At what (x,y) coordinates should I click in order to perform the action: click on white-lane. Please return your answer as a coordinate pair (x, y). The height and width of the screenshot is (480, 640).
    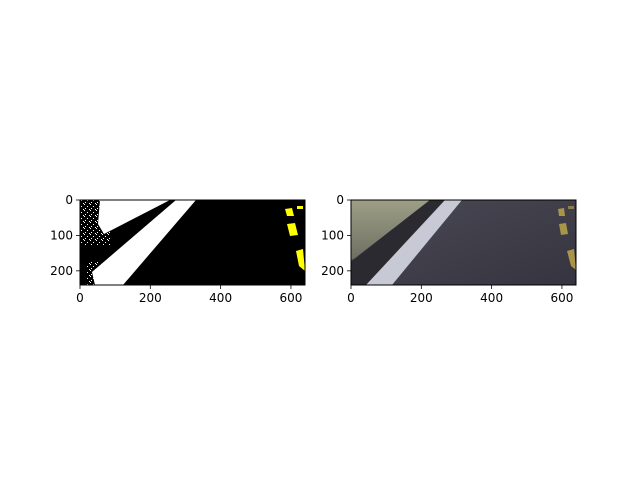
    Looking at the image, I should click on (414, 242).